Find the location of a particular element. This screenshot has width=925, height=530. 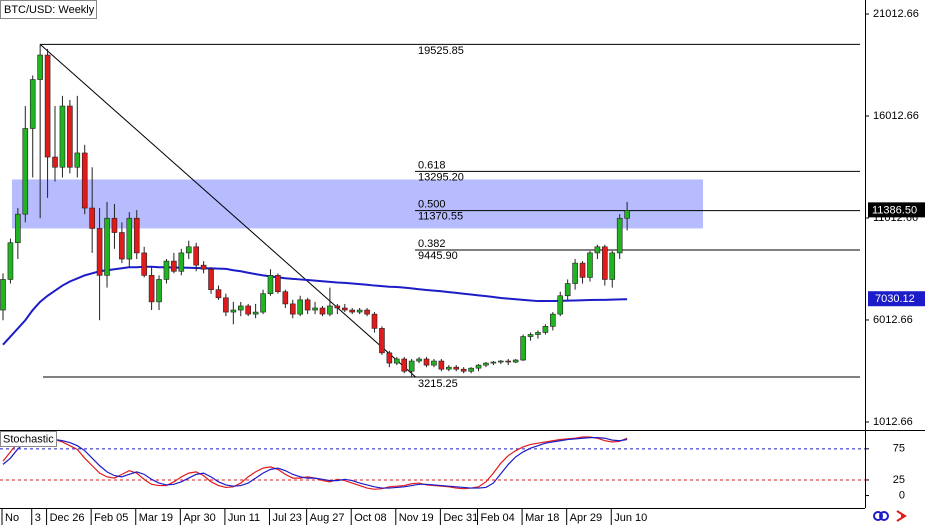

chart-title: BTC/USD: Weekly is located at coordinates (49, 10).